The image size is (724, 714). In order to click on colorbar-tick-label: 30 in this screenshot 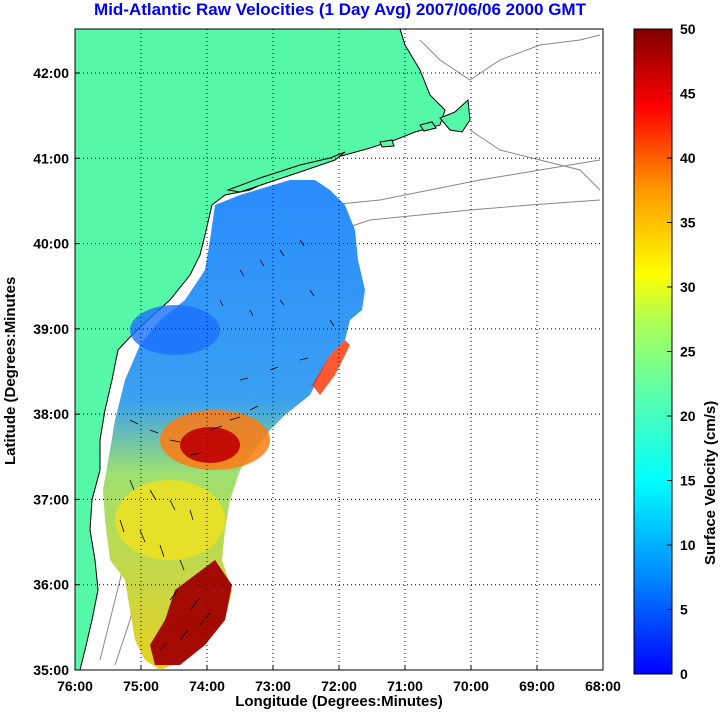, I will do `click(688, 287)`.